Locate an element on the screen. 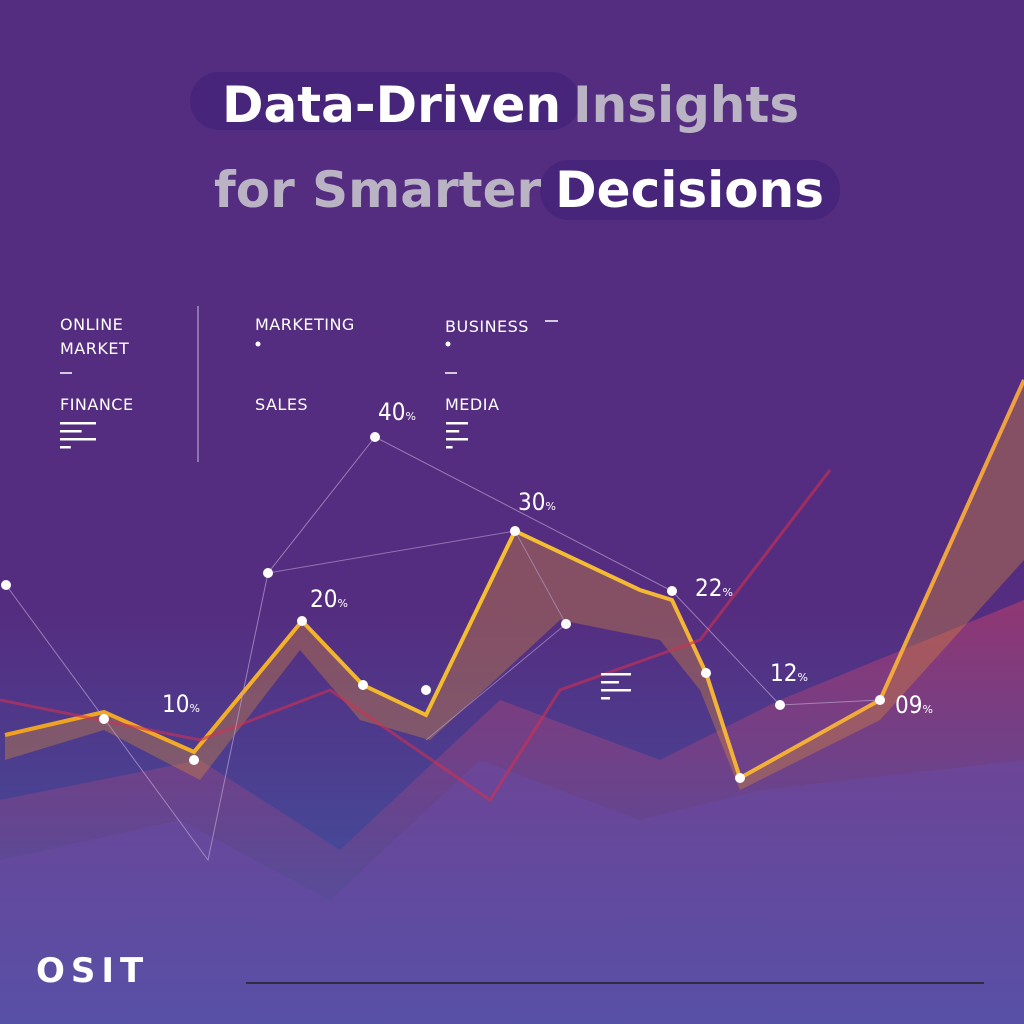  category-label: FINANCE is located at coordinates (97, 404).